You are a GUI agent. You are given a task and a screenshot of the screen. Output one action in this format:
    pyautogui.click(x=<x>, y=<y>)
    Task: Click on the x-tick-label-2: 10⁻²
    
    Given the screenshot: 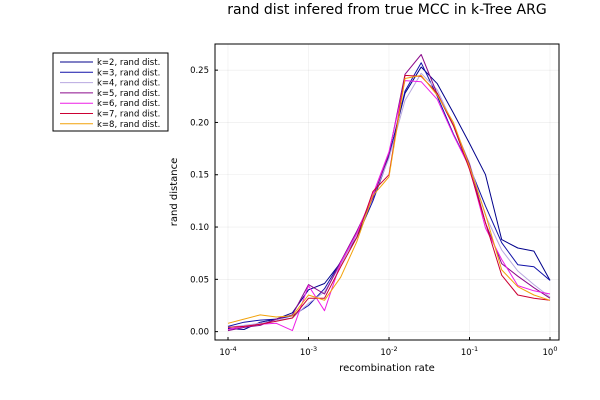 What is the action you would take?
    pyautogui.click(x=388, y=351)
    